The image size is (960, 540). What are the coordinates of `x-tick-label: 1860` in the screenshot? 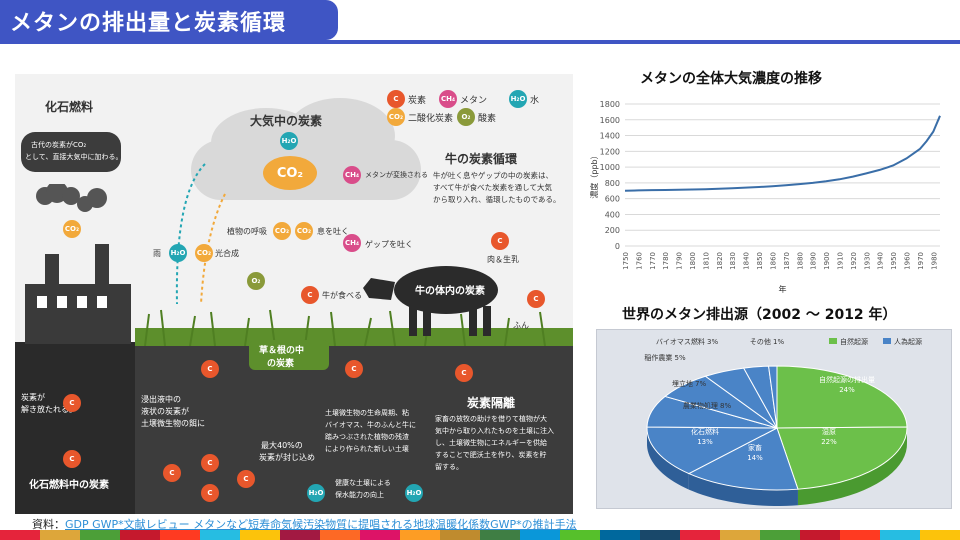 It's located at (773, 261).